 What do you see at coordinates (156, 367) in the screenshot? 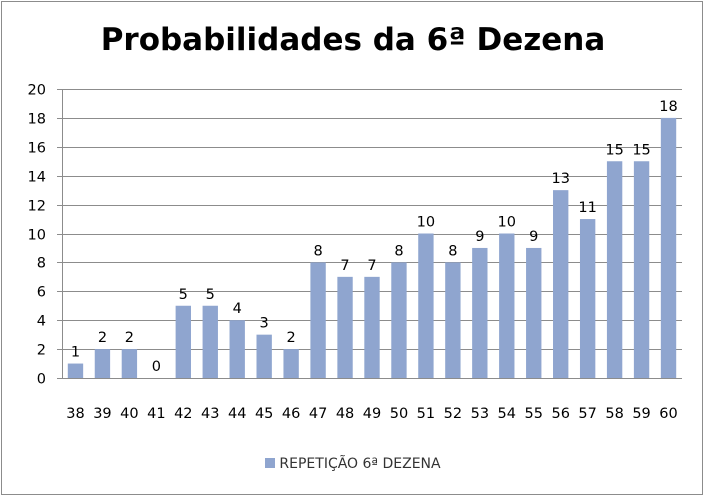
I see `data-label: 0` at bounding box center [156, 367].